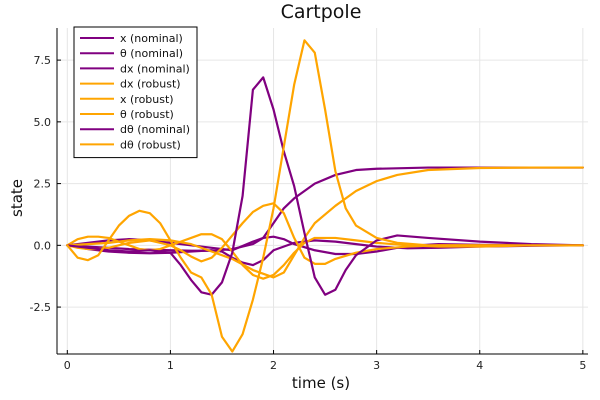 The width and height of the screenshot is (600, 400). What do you see at coordinates (376, 365) in the screenshot?
I see `x-tick-label: 3` at bounding box center [376, 365].